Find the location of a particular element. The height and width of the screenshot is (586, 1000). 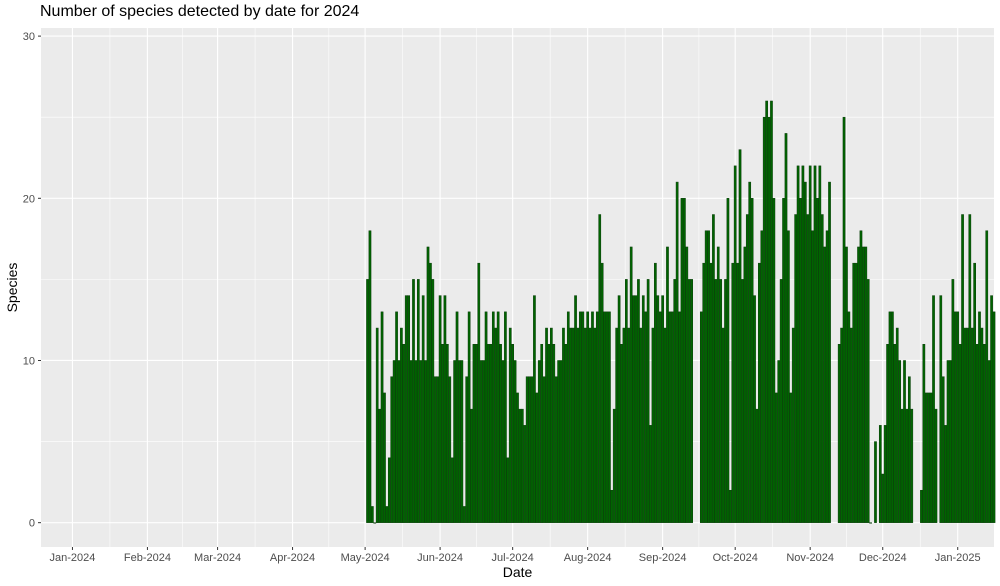

x-tick-label: Mar-2024 is located at coordinates (217, 558).